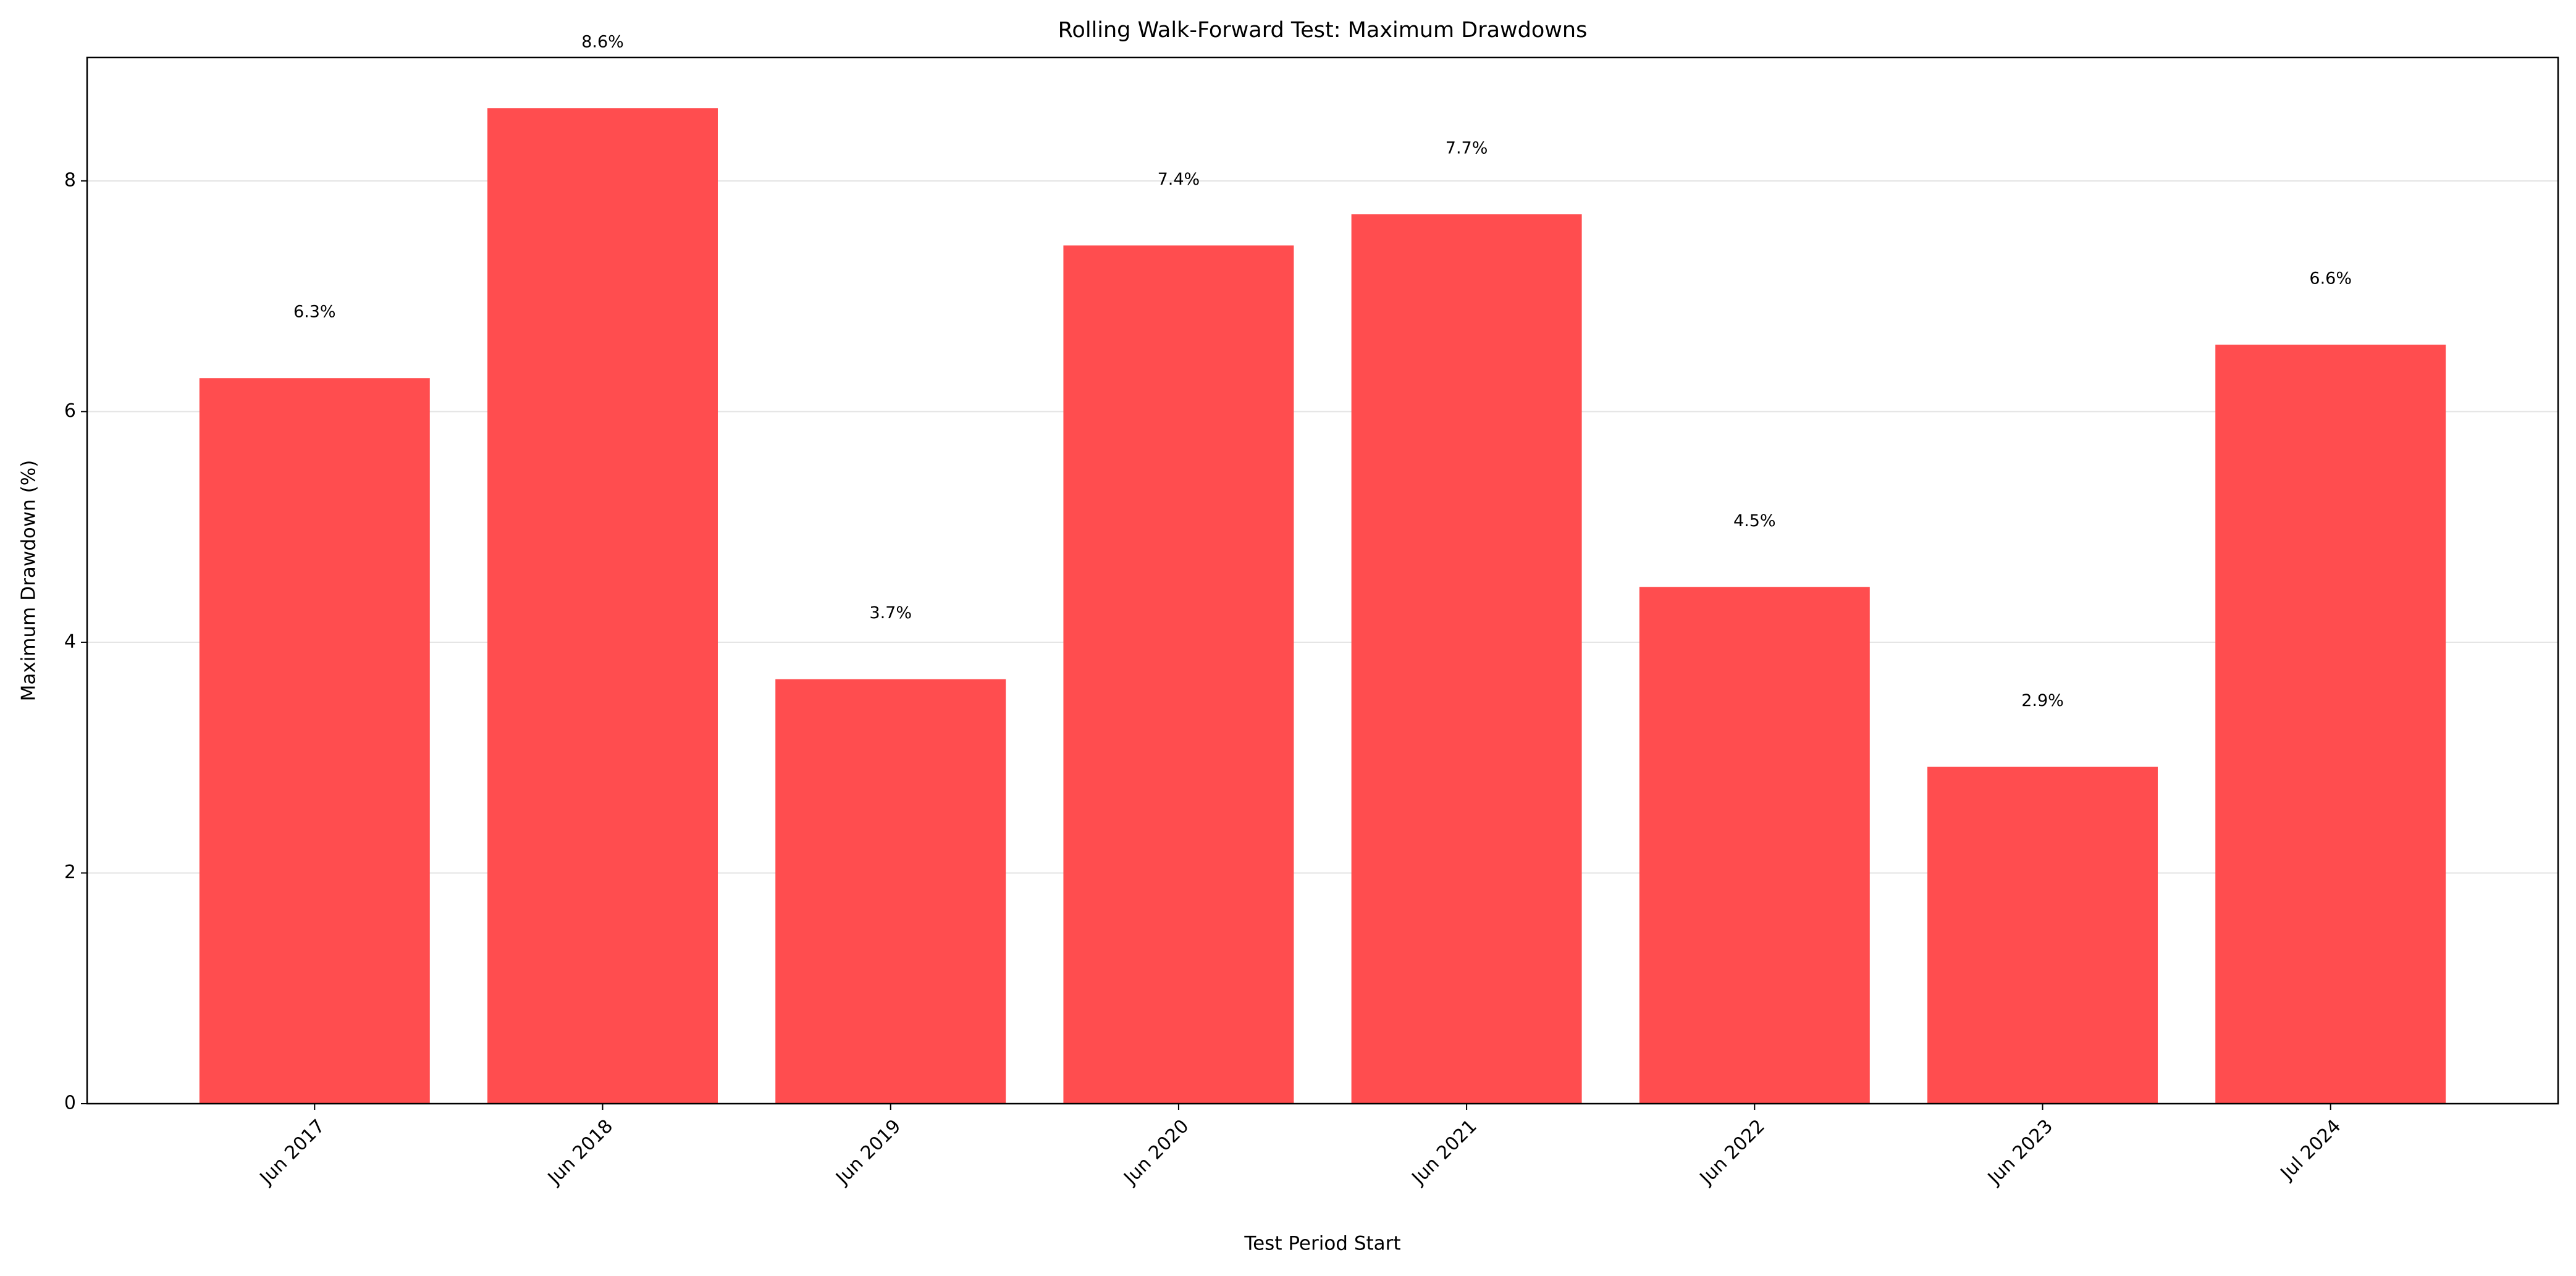 The image size is (2576, 1276). What do you see at coordinates (602, 42) in the screenshot?
I see `value-label: 8.6%` at bounding box center [602, 42].